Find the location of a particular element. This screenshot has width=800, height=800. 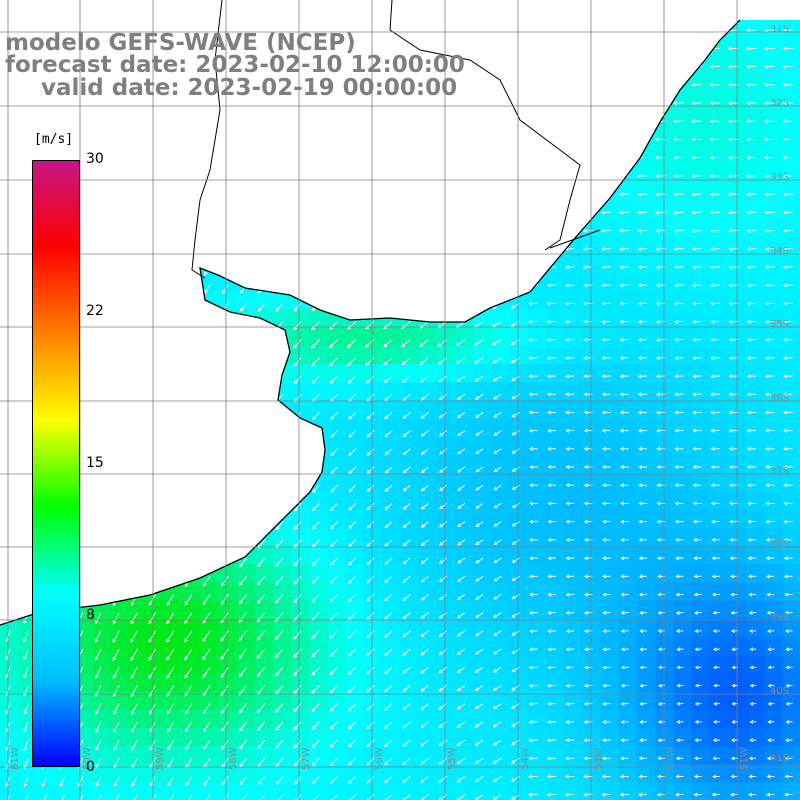

colorbar-tick-0: 0 is located at coordinates (90, 767).